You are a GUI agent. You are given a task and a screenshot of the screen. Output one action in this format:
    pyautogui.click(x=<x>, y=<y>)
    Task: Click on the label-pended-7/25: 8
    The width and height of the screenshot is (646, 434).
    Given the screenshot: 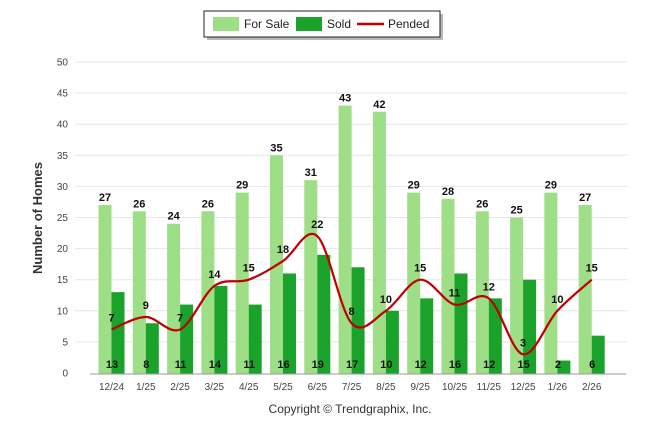 What is the action you would take?
    pyautogui.click(x=352, y=312)
    